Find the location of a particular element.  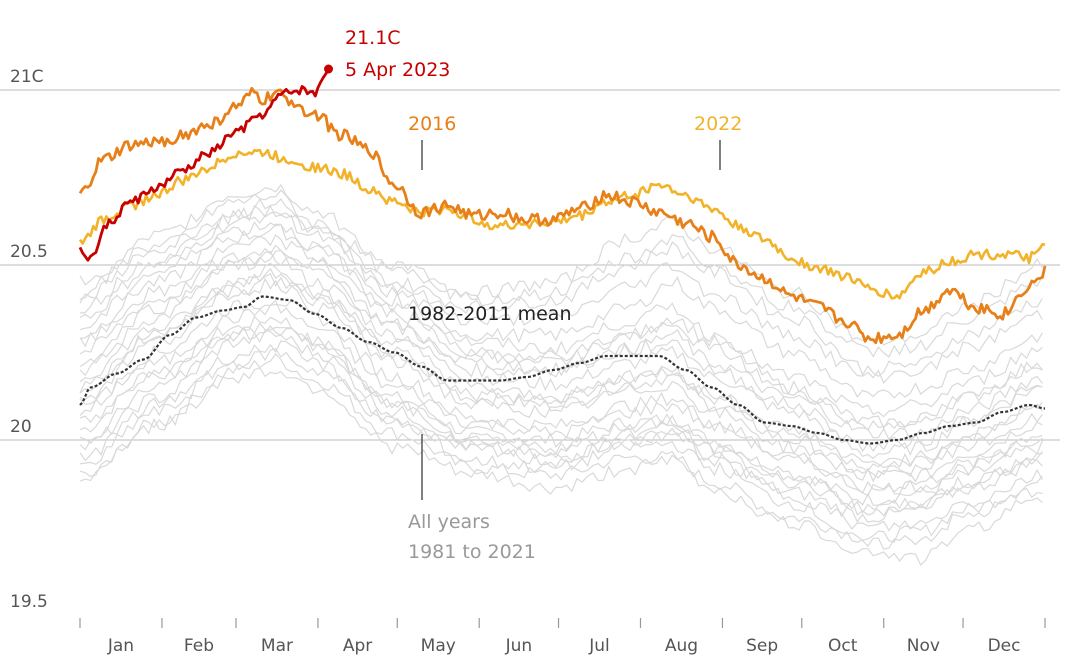

series-2023-line is located at coordinates (204, 165).